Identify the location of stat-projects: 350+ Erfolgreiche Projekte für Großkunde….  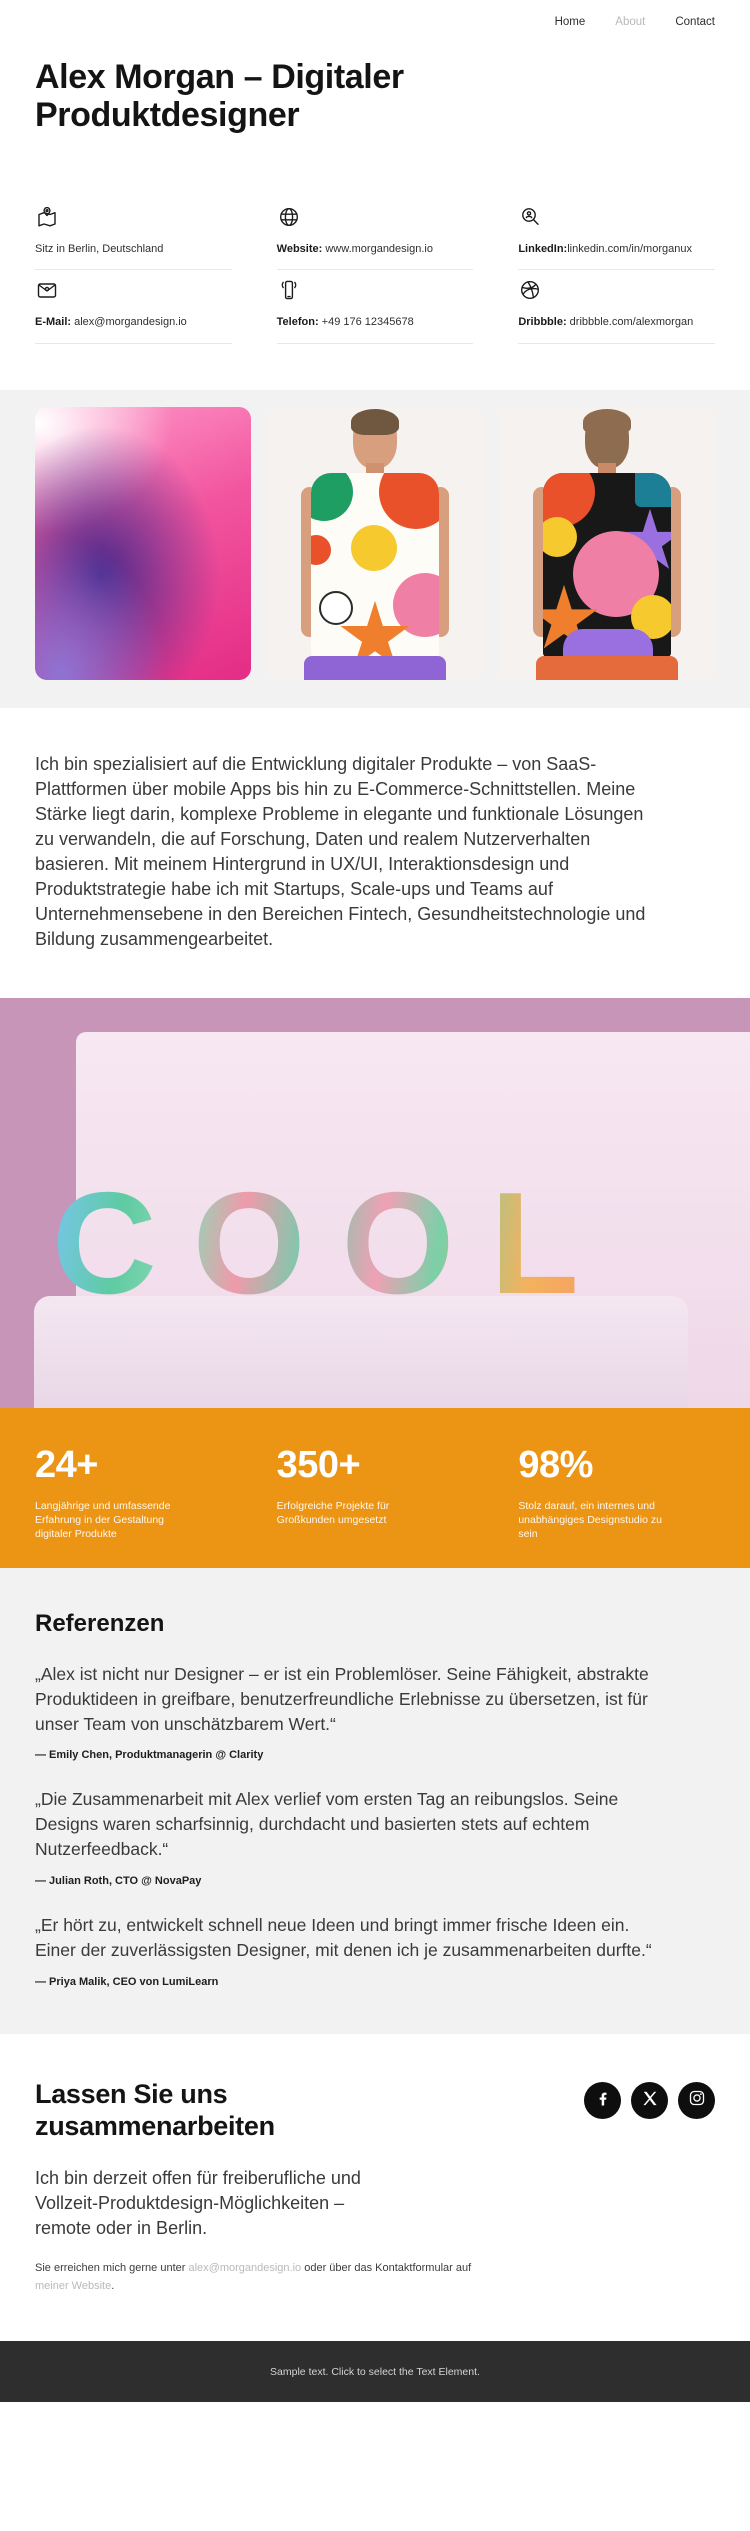
(375, 1506).